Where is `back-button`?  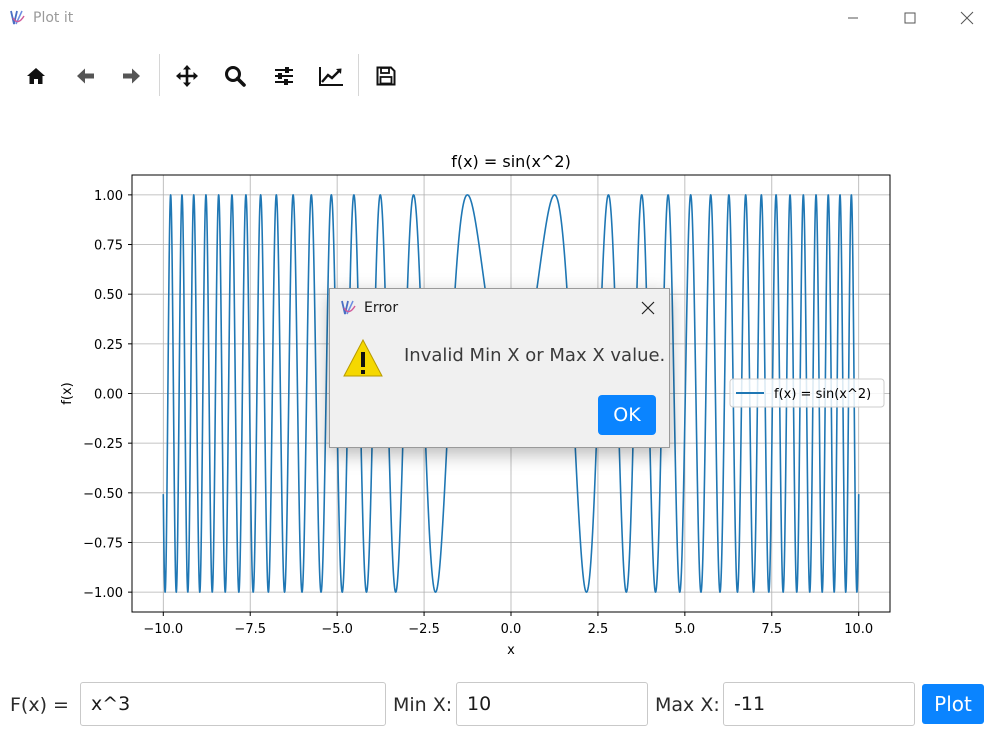
back-button is located at coordinates (85, 76).